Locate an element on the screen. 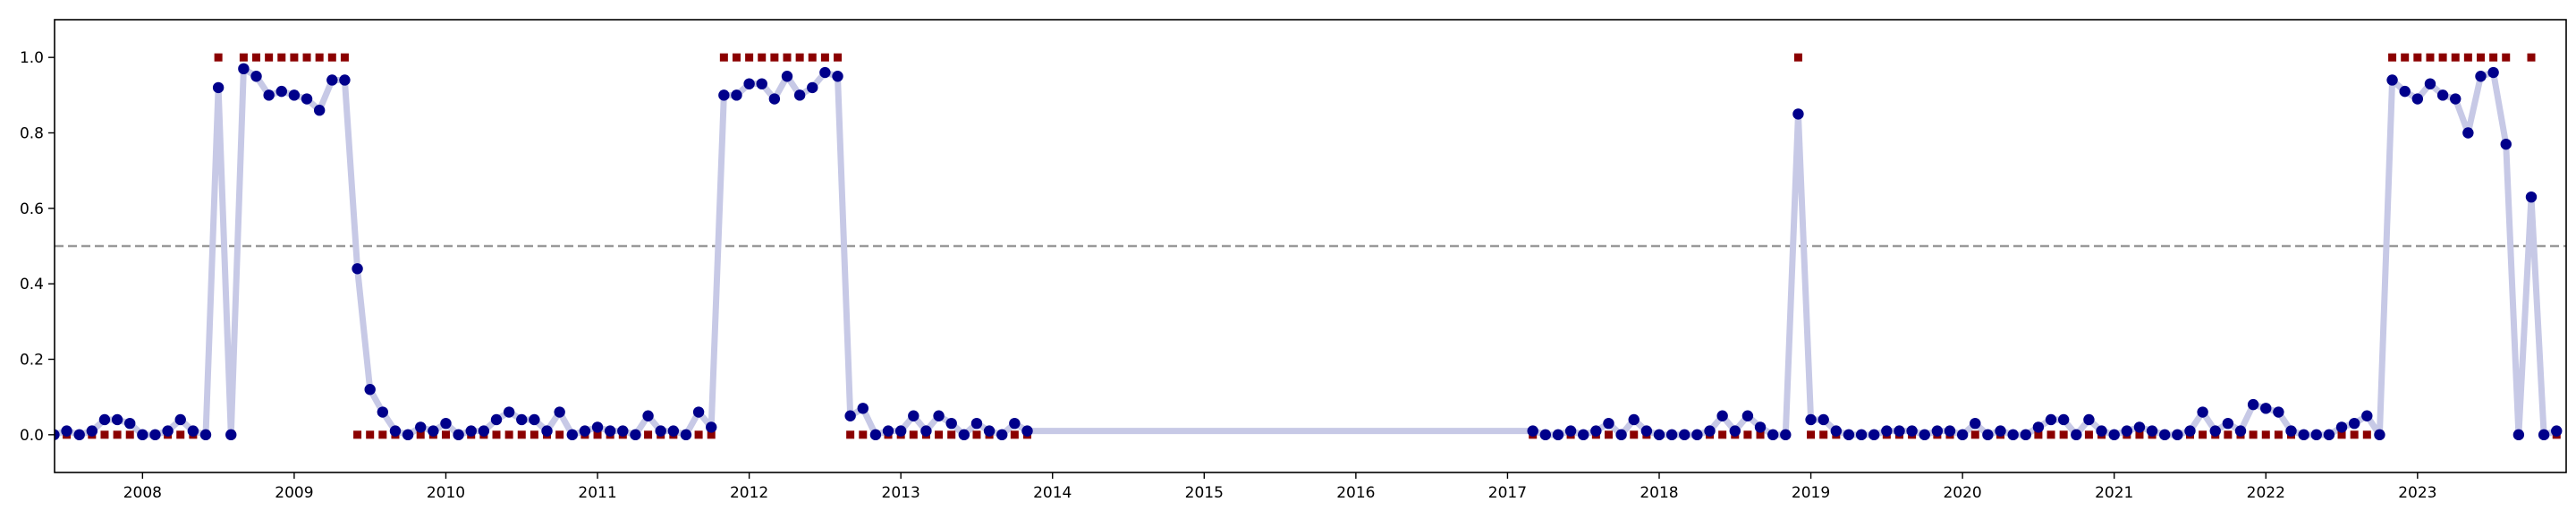 This screenshot has height=519, width=2576. x-tick-label: 2014 is located at coordinates (1052, 493).